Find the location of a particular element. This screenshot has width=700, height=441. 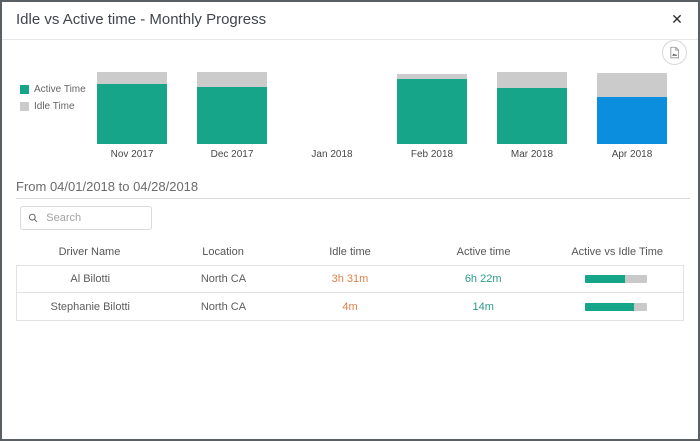

close-icon: ✕ is located at coordinates (677, 19).